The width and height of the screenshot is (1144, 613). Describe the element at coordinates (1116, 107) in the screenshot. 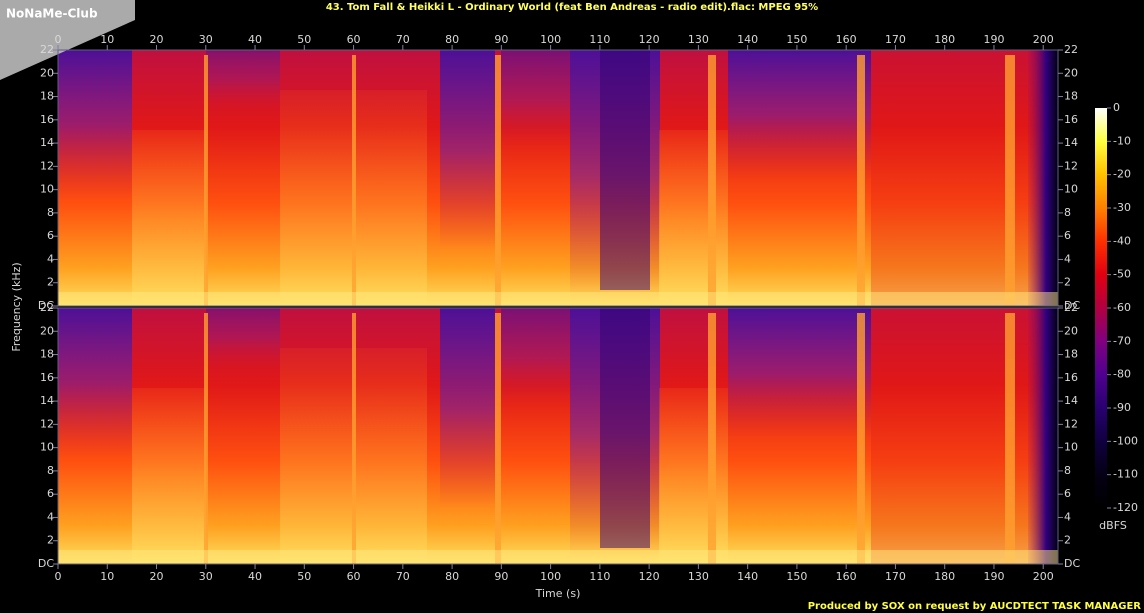

I see `colorbar-tick-label: 0` at that location.